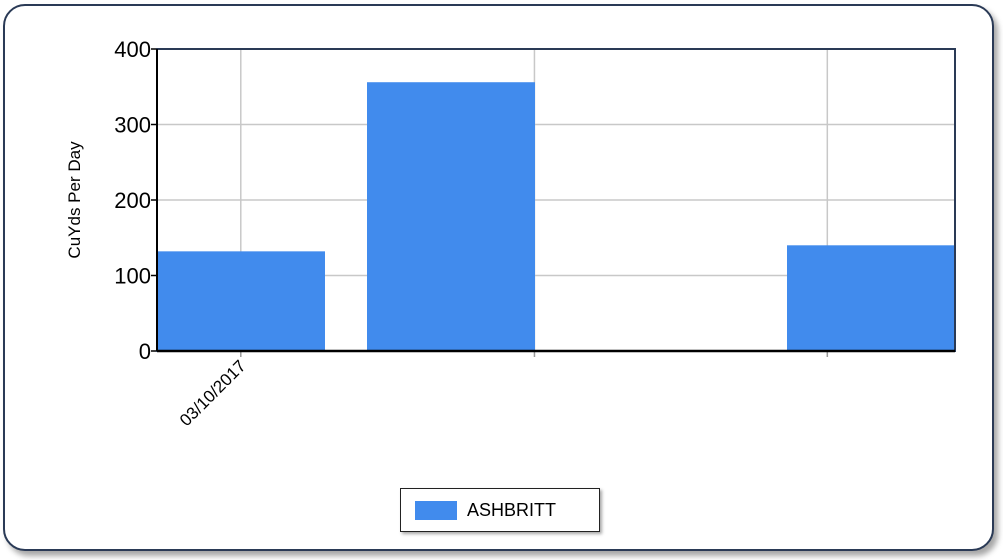 This screenshot has height=560, width=1003. What do you see at coordinates (74, 200) in the screenshot?
I see `y-axis-title: CuYds Per Day` at bounding box center [74, 200].